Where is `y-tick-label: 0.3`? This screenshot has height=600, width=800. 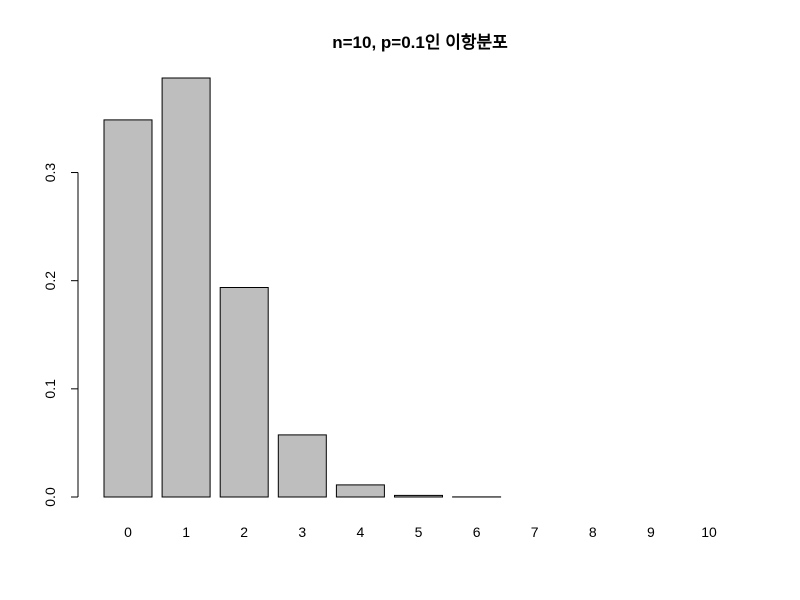
y-tick-label: 0.3 is located at coordinates (50, 173).